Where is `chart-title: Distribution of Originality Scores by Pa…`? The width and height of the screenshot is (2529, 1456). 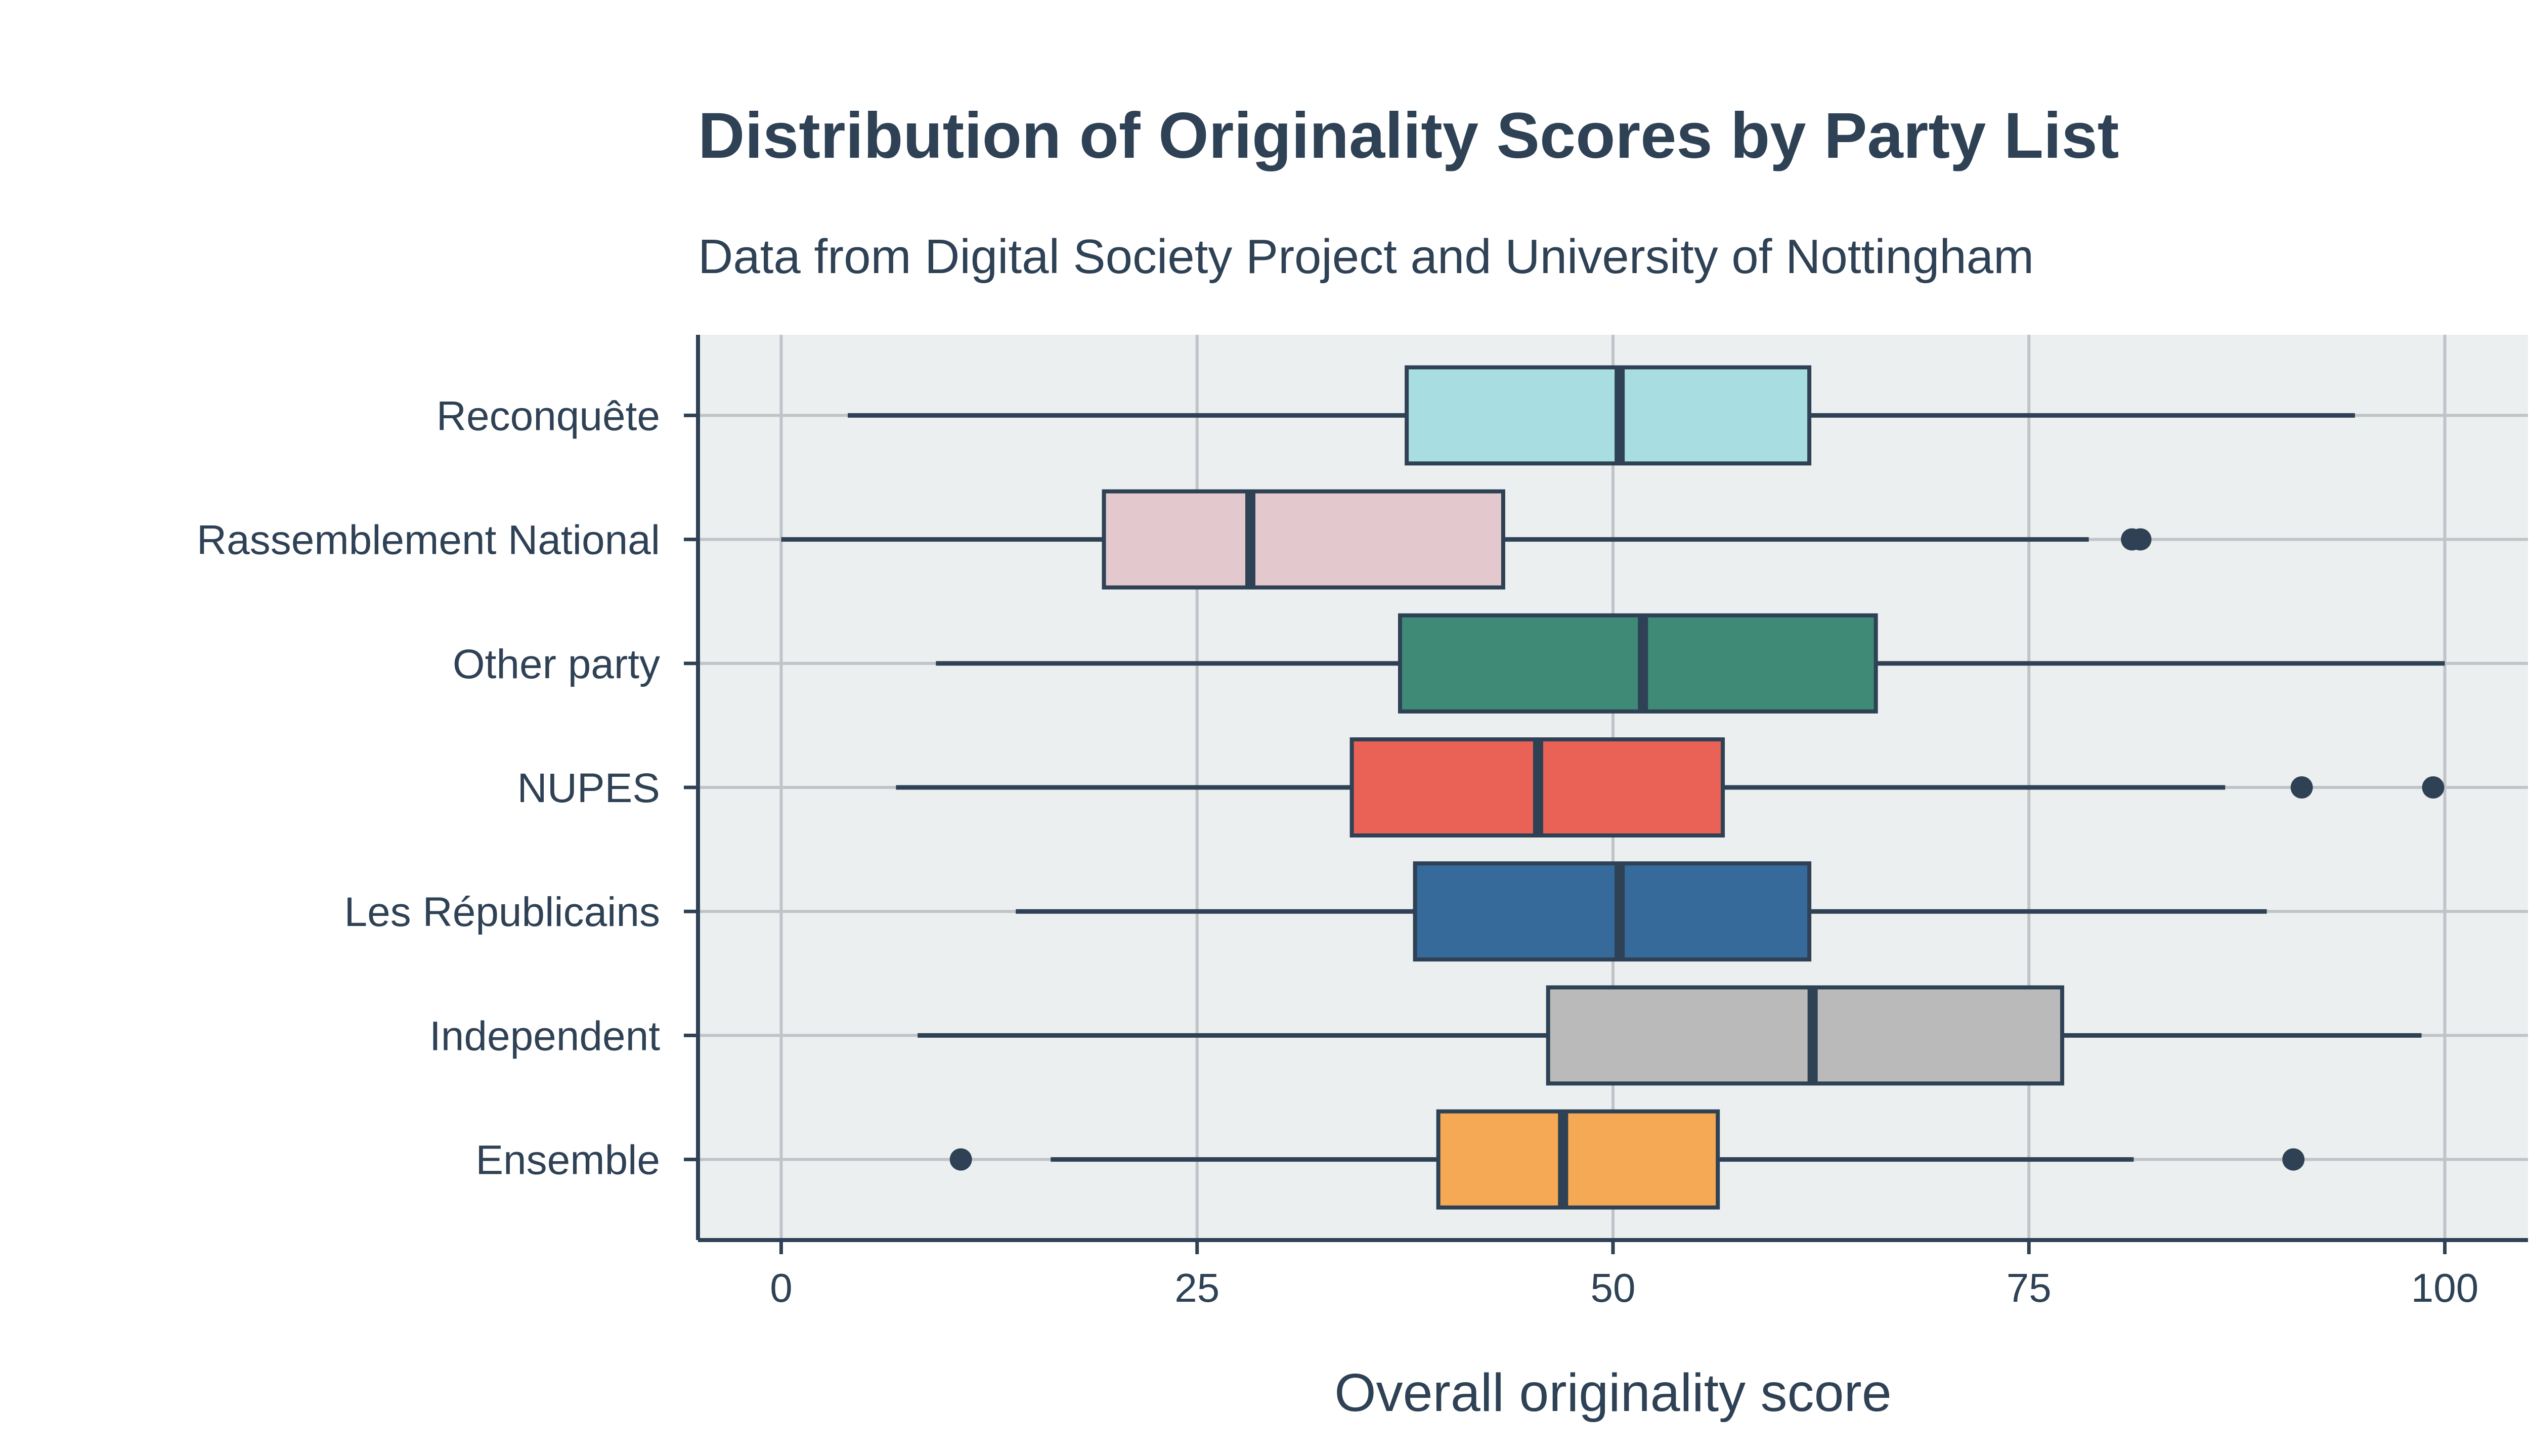 chart-title: Distribution of Originality Scores by Pa… is located at coordinates (1408, 136).